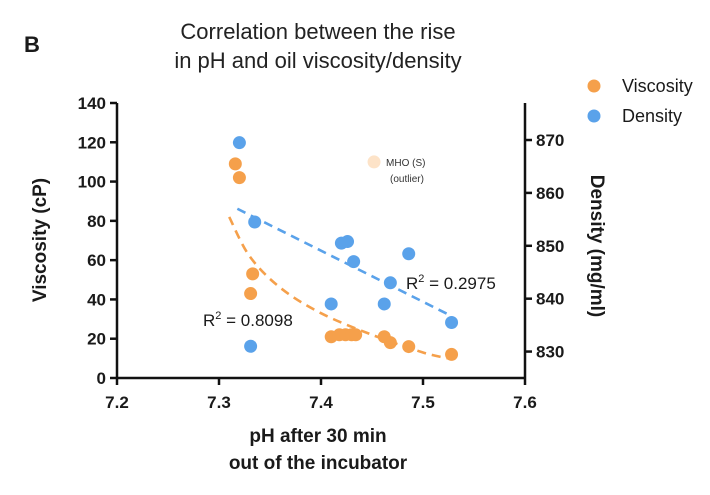  What do you see at coordinates (596, 246) in the screenshot?
I see `y-axis-right-title: Density (mg/ml)` at bounding box center [596, 246].